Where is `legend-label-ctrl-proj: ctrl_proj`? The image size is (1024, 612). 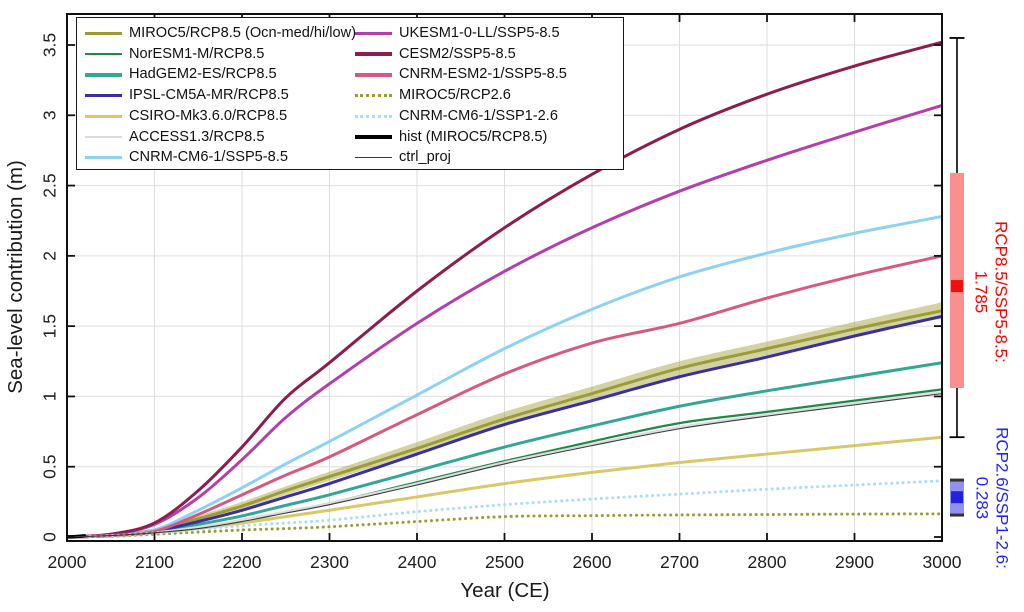
legend-label-ctrl-proj: ctrl_proj is located at coordinates (425, 157).